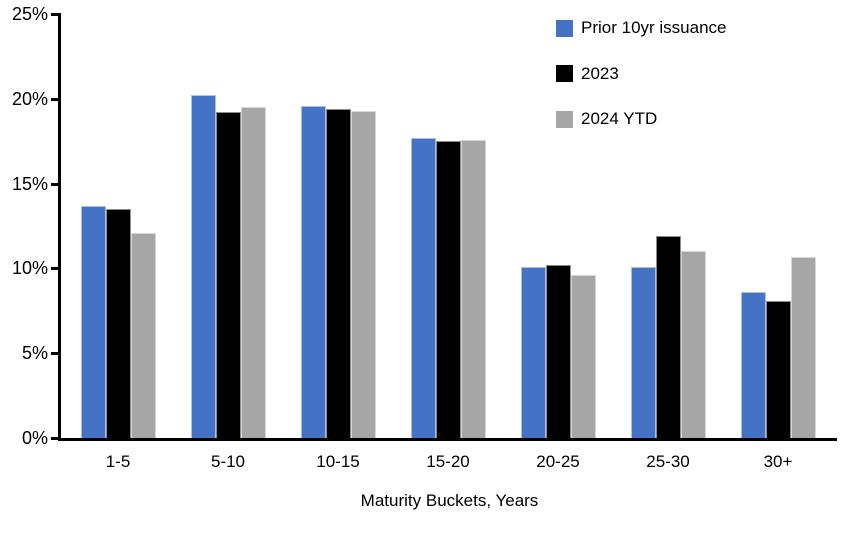 The image size is (852, 534). Describe the element at coordinates (228, 275) in the screenshot. I see `bar-5-10-2023` at that location.